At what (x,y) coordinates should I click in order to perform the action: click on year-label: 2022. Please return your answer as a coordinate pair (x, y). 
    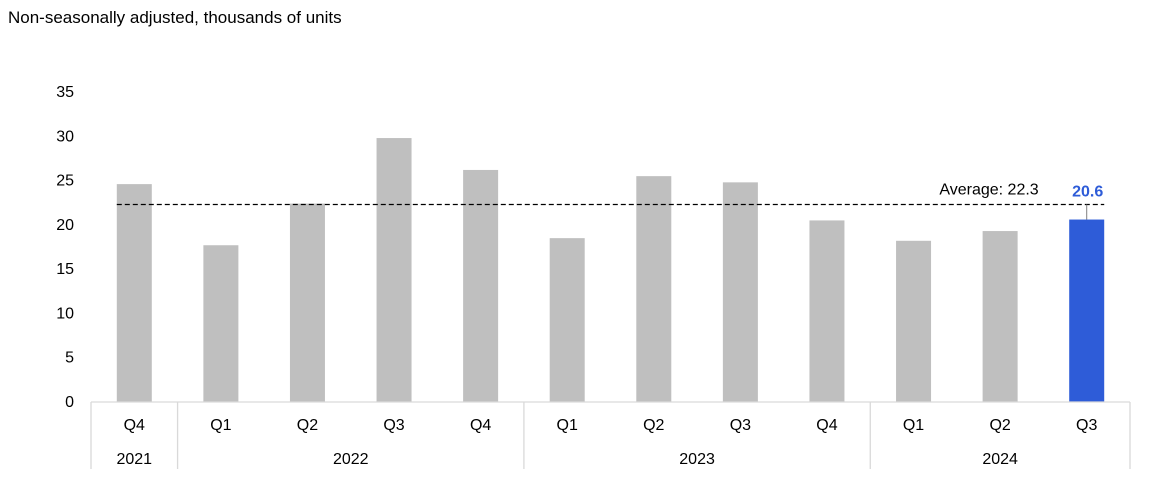
    Looking at the image, I should click on (351, 459).